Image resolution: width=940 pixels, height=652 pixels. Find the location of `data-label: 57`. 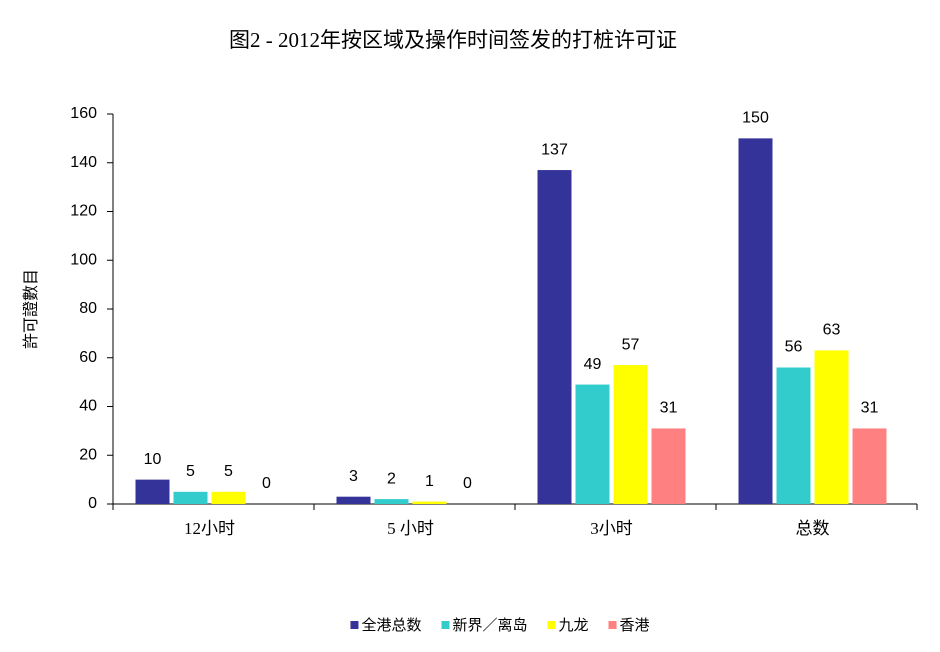

data-label: 57 is located at coordinates (631, 344).